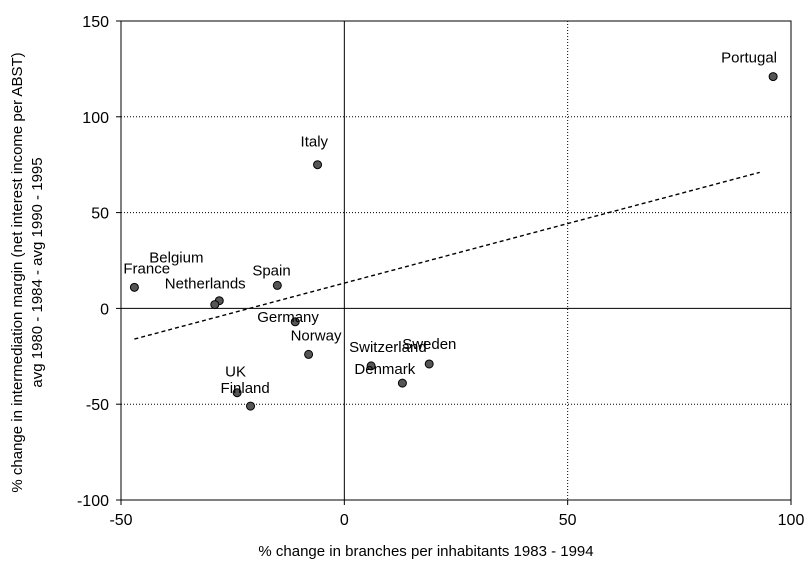 The height and width of the screenshot is (561, 807). Describe the element at coordinates (315, 142) in the screenshot. I see `point-label: Italy` at that location.